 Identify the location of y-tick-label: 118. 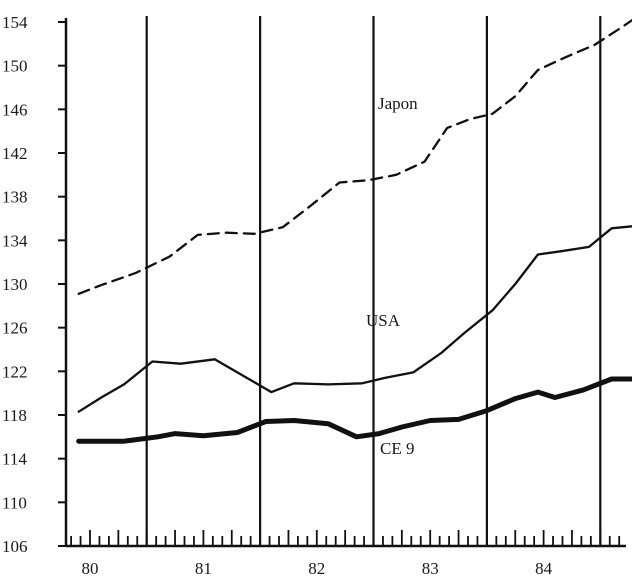
(14, 415).